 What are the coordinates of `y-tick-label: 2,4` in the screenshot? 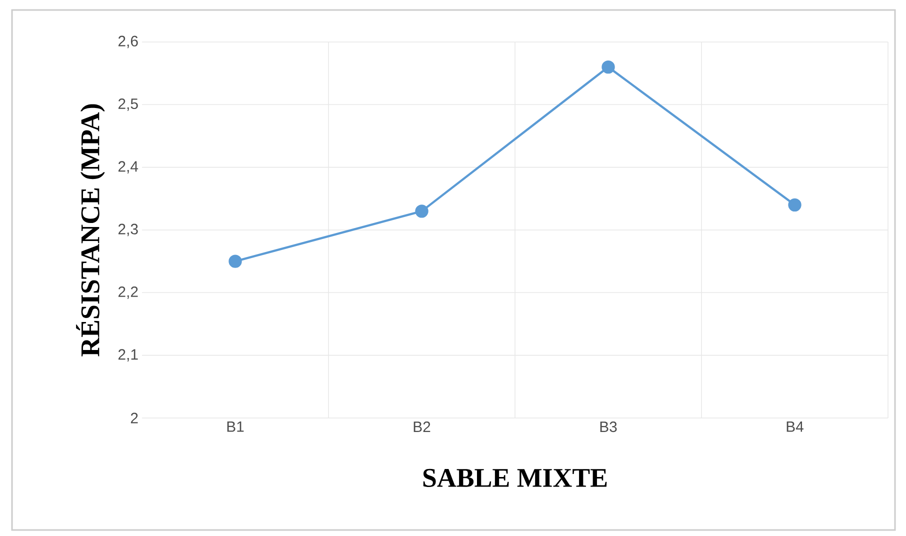 It's located at (128, 167).